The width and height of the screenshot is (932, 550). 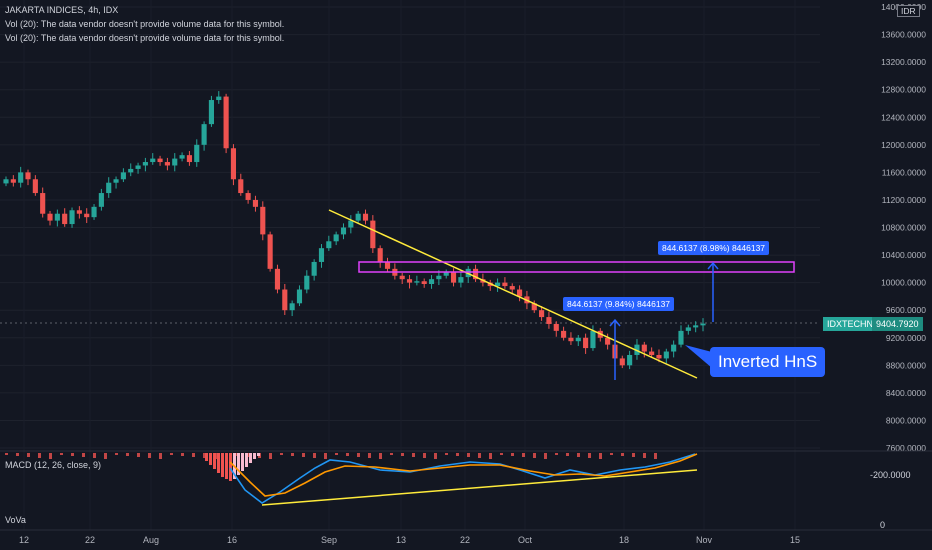 What do you see at coordinates (513, 294) in the screenshot?
I see `descending-trendline` at bounding box center [513, 294].